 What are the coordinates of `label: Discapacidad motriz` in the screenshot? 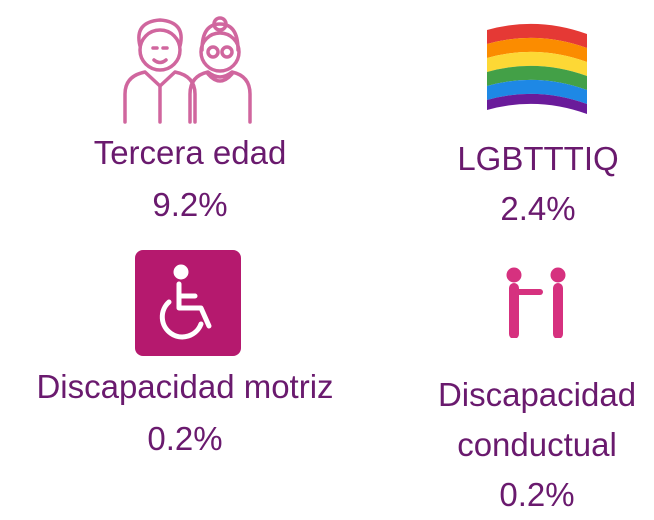 It's located at (185, 386).